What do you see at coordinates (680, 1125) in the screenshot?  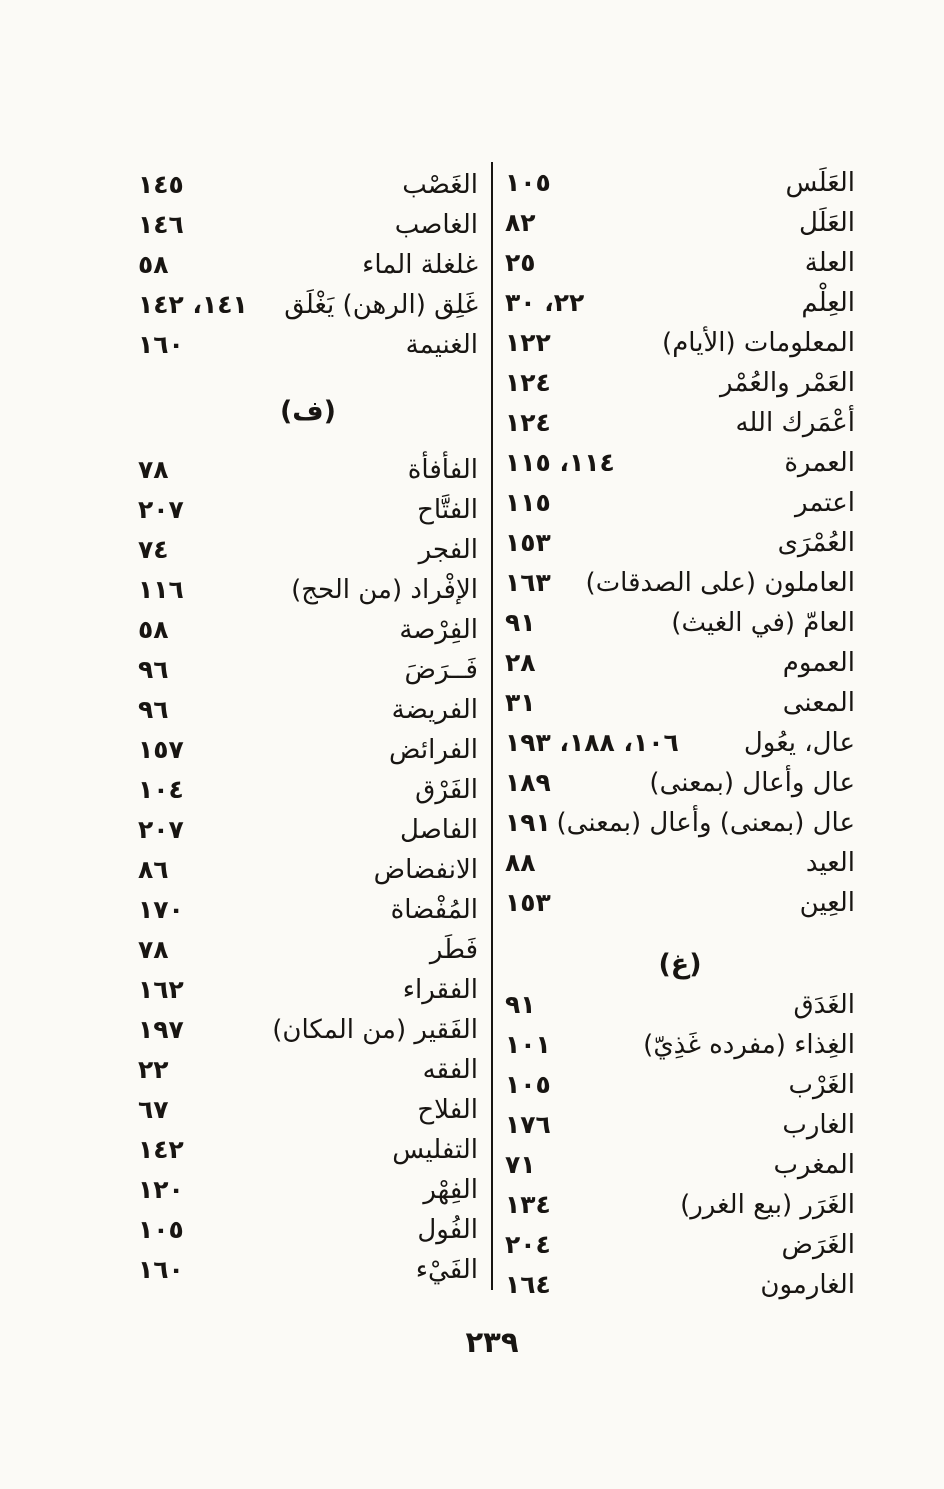 I see `index-entry-row: الغارب ١٧٦` at bounding box center [680, 1125].